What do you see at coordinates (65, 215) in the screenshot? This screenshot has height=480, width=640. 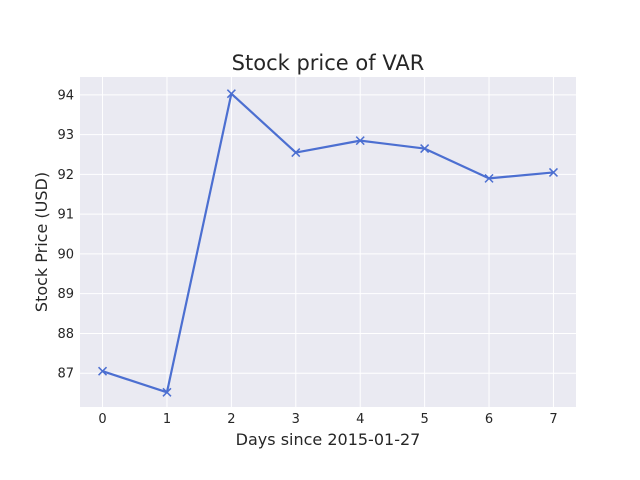 I see `y-tick-label: 91` at bounding box center [65, 215].